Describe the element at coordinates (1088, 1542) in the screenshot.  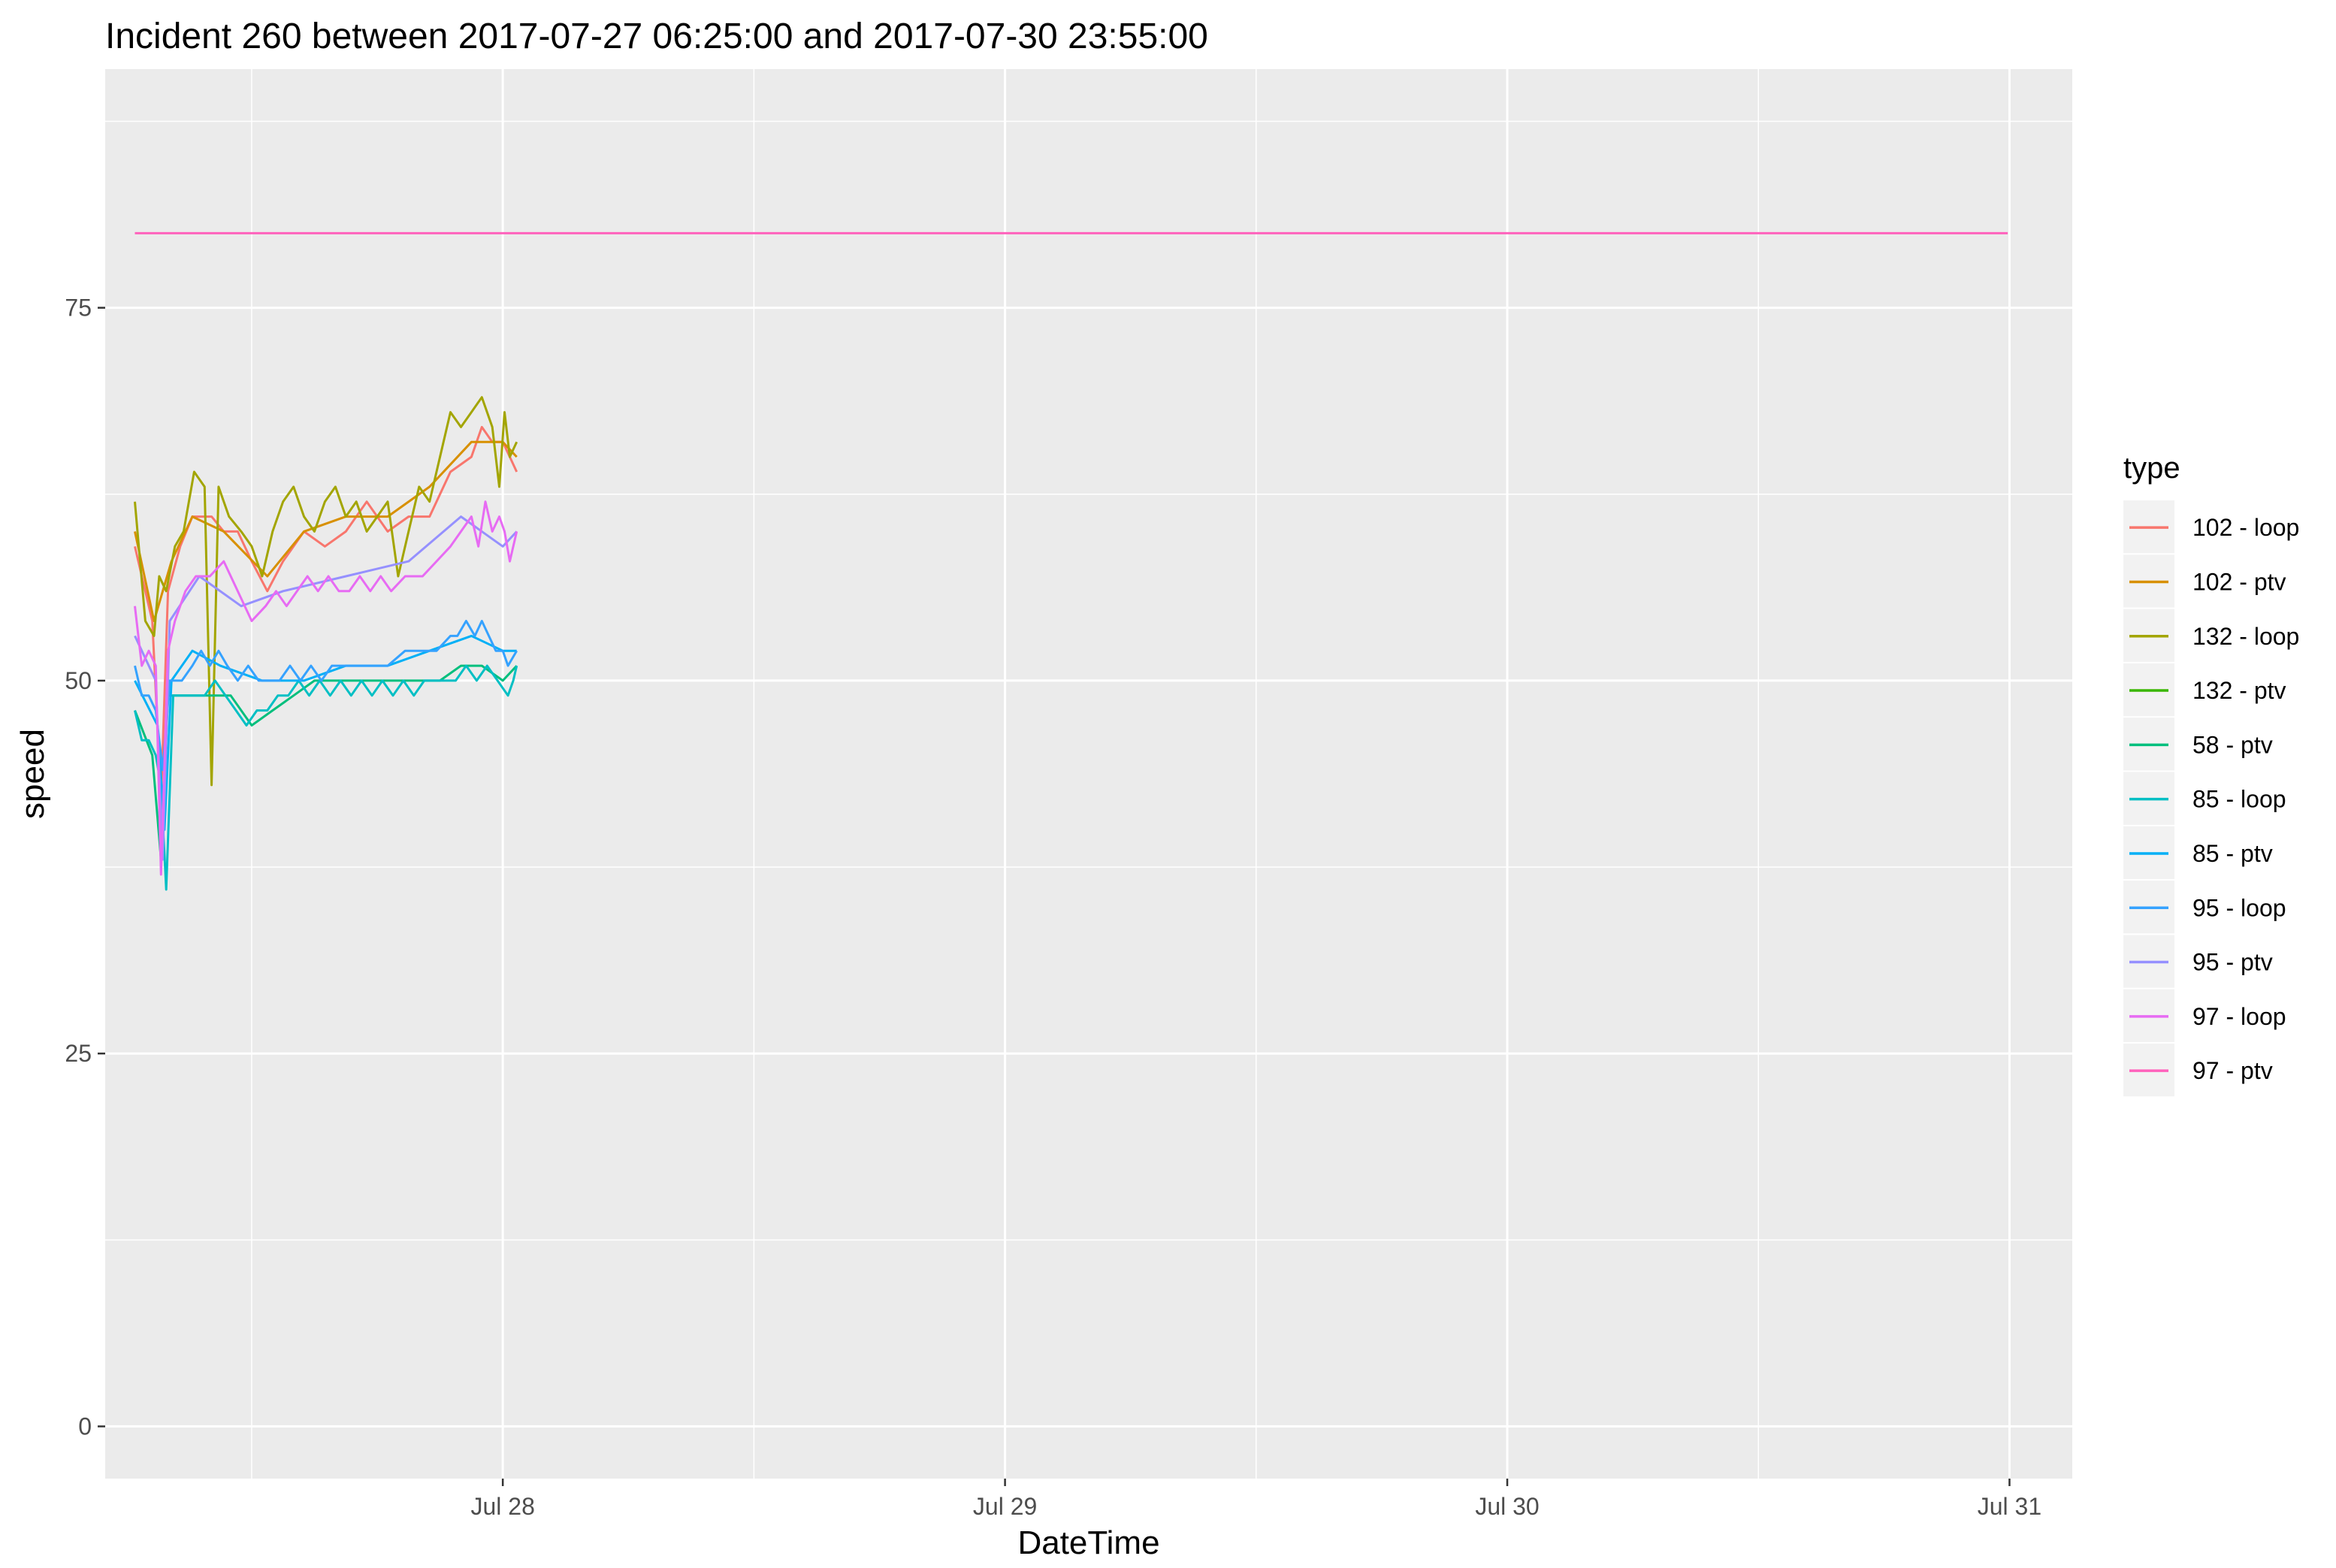
I see `x-axis-title: DateTime` at that location.